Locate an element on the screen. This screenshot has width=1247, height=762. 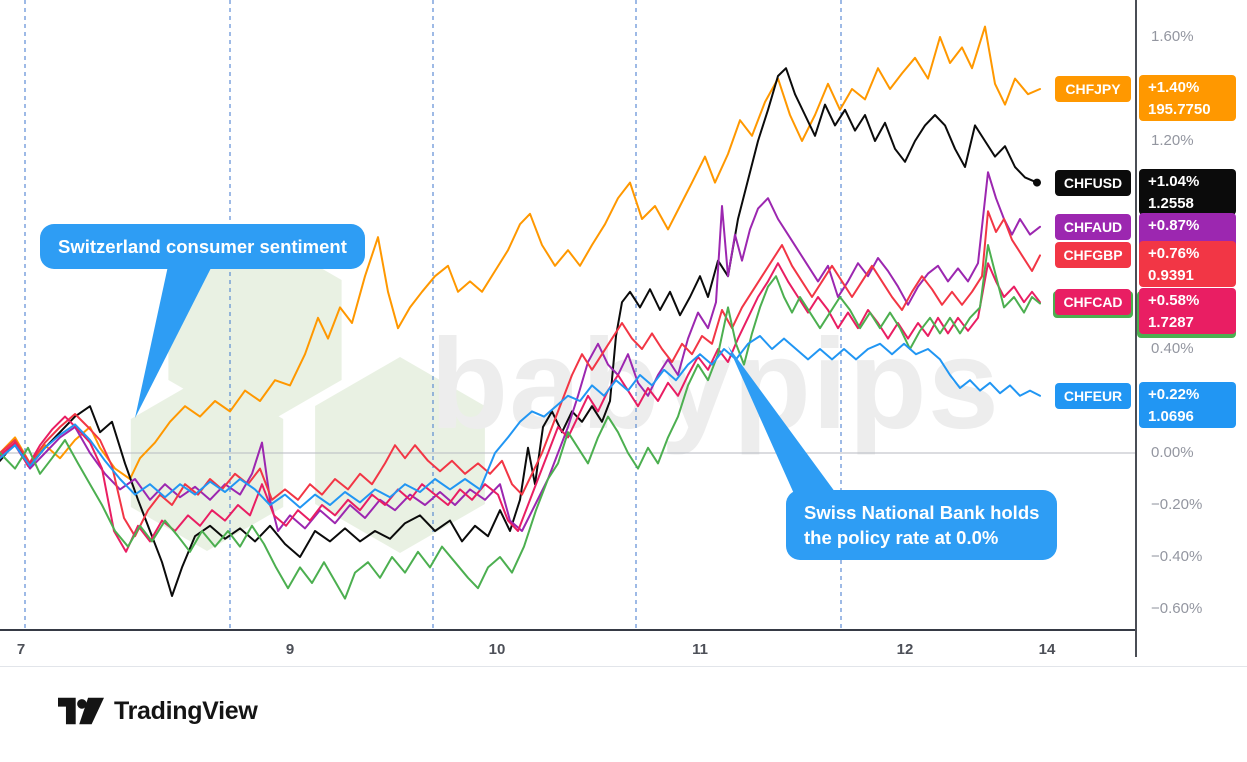
tradingview-logo-text: TradingView is located at coordinates (186, 710).